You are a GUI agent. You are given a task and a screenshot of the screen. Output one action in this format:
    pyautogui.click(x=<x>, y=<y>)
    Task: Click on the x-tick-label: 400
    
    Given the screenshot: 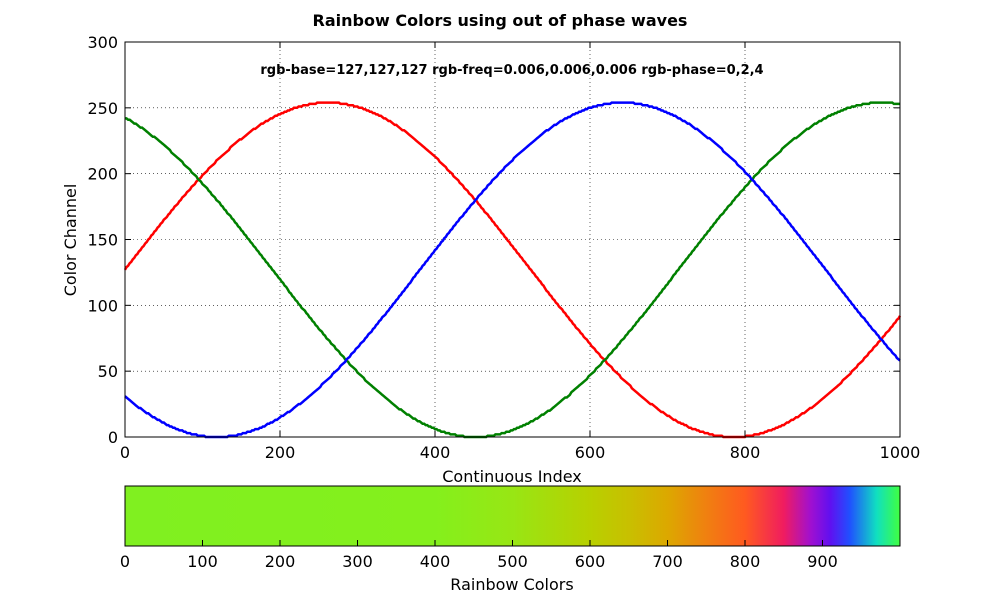 What is the action you would take?
    pyautogui.click(x=435, y=452)
    